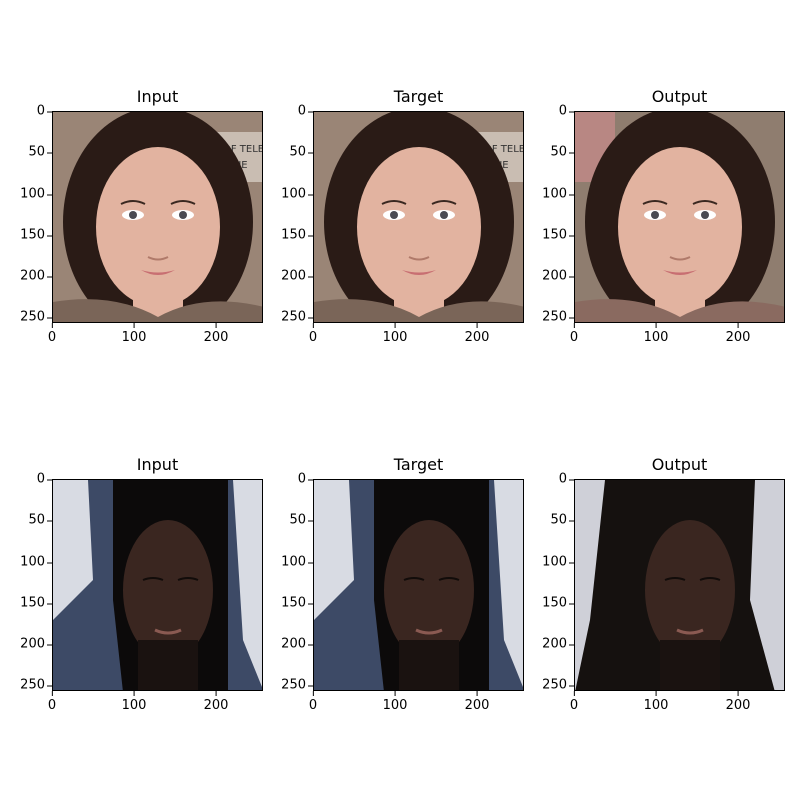 The height and width of the screenshot is (800, 800). I want to click on subplot-input: Input 0 50 100 150 200 250 0 100 200, so click(141, 584).